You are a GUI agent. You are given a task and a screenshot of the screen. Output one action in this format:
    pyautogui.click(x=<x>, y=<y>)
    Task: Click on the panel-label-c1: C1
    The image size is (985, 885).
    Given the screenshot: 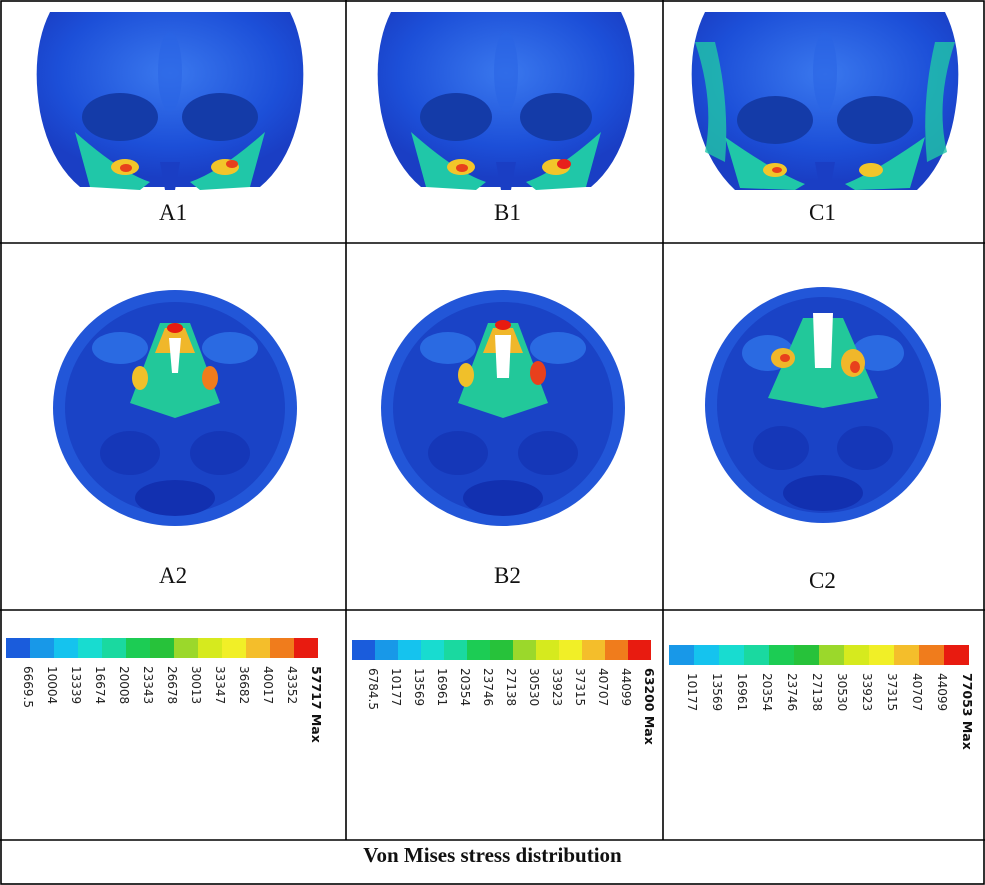 What is the action you would take?
    pyautogui.click(x=822, y=212)
    